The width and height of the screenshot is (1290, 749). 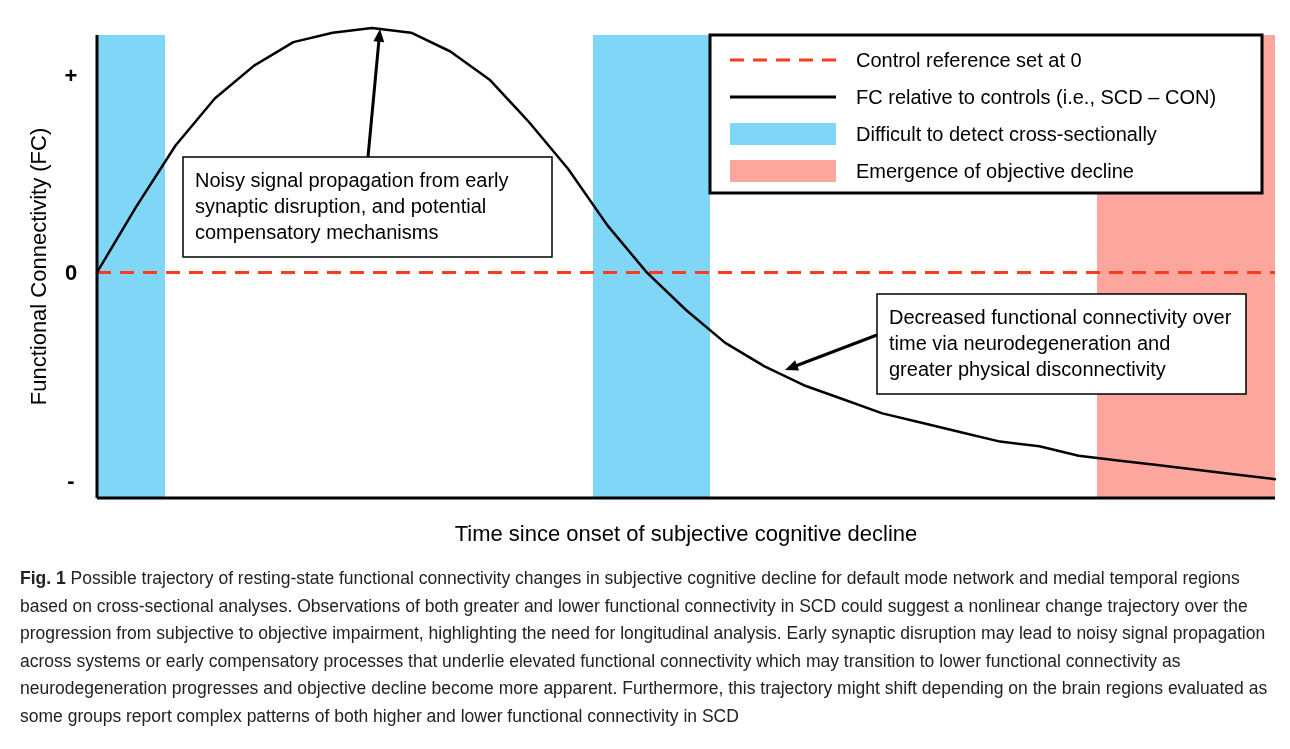 What do you see at coordinates (38, 266) in the screenshot?
I see `y-axis-title: Functional Connectivity (FC)` at bounding box center [38, 266].